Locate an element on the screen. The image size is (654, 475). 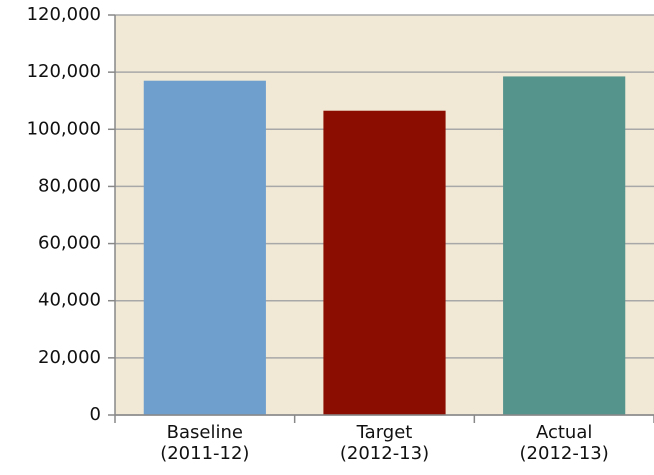
y-tick-label: 20,000 is located at coordinates (69, 357).